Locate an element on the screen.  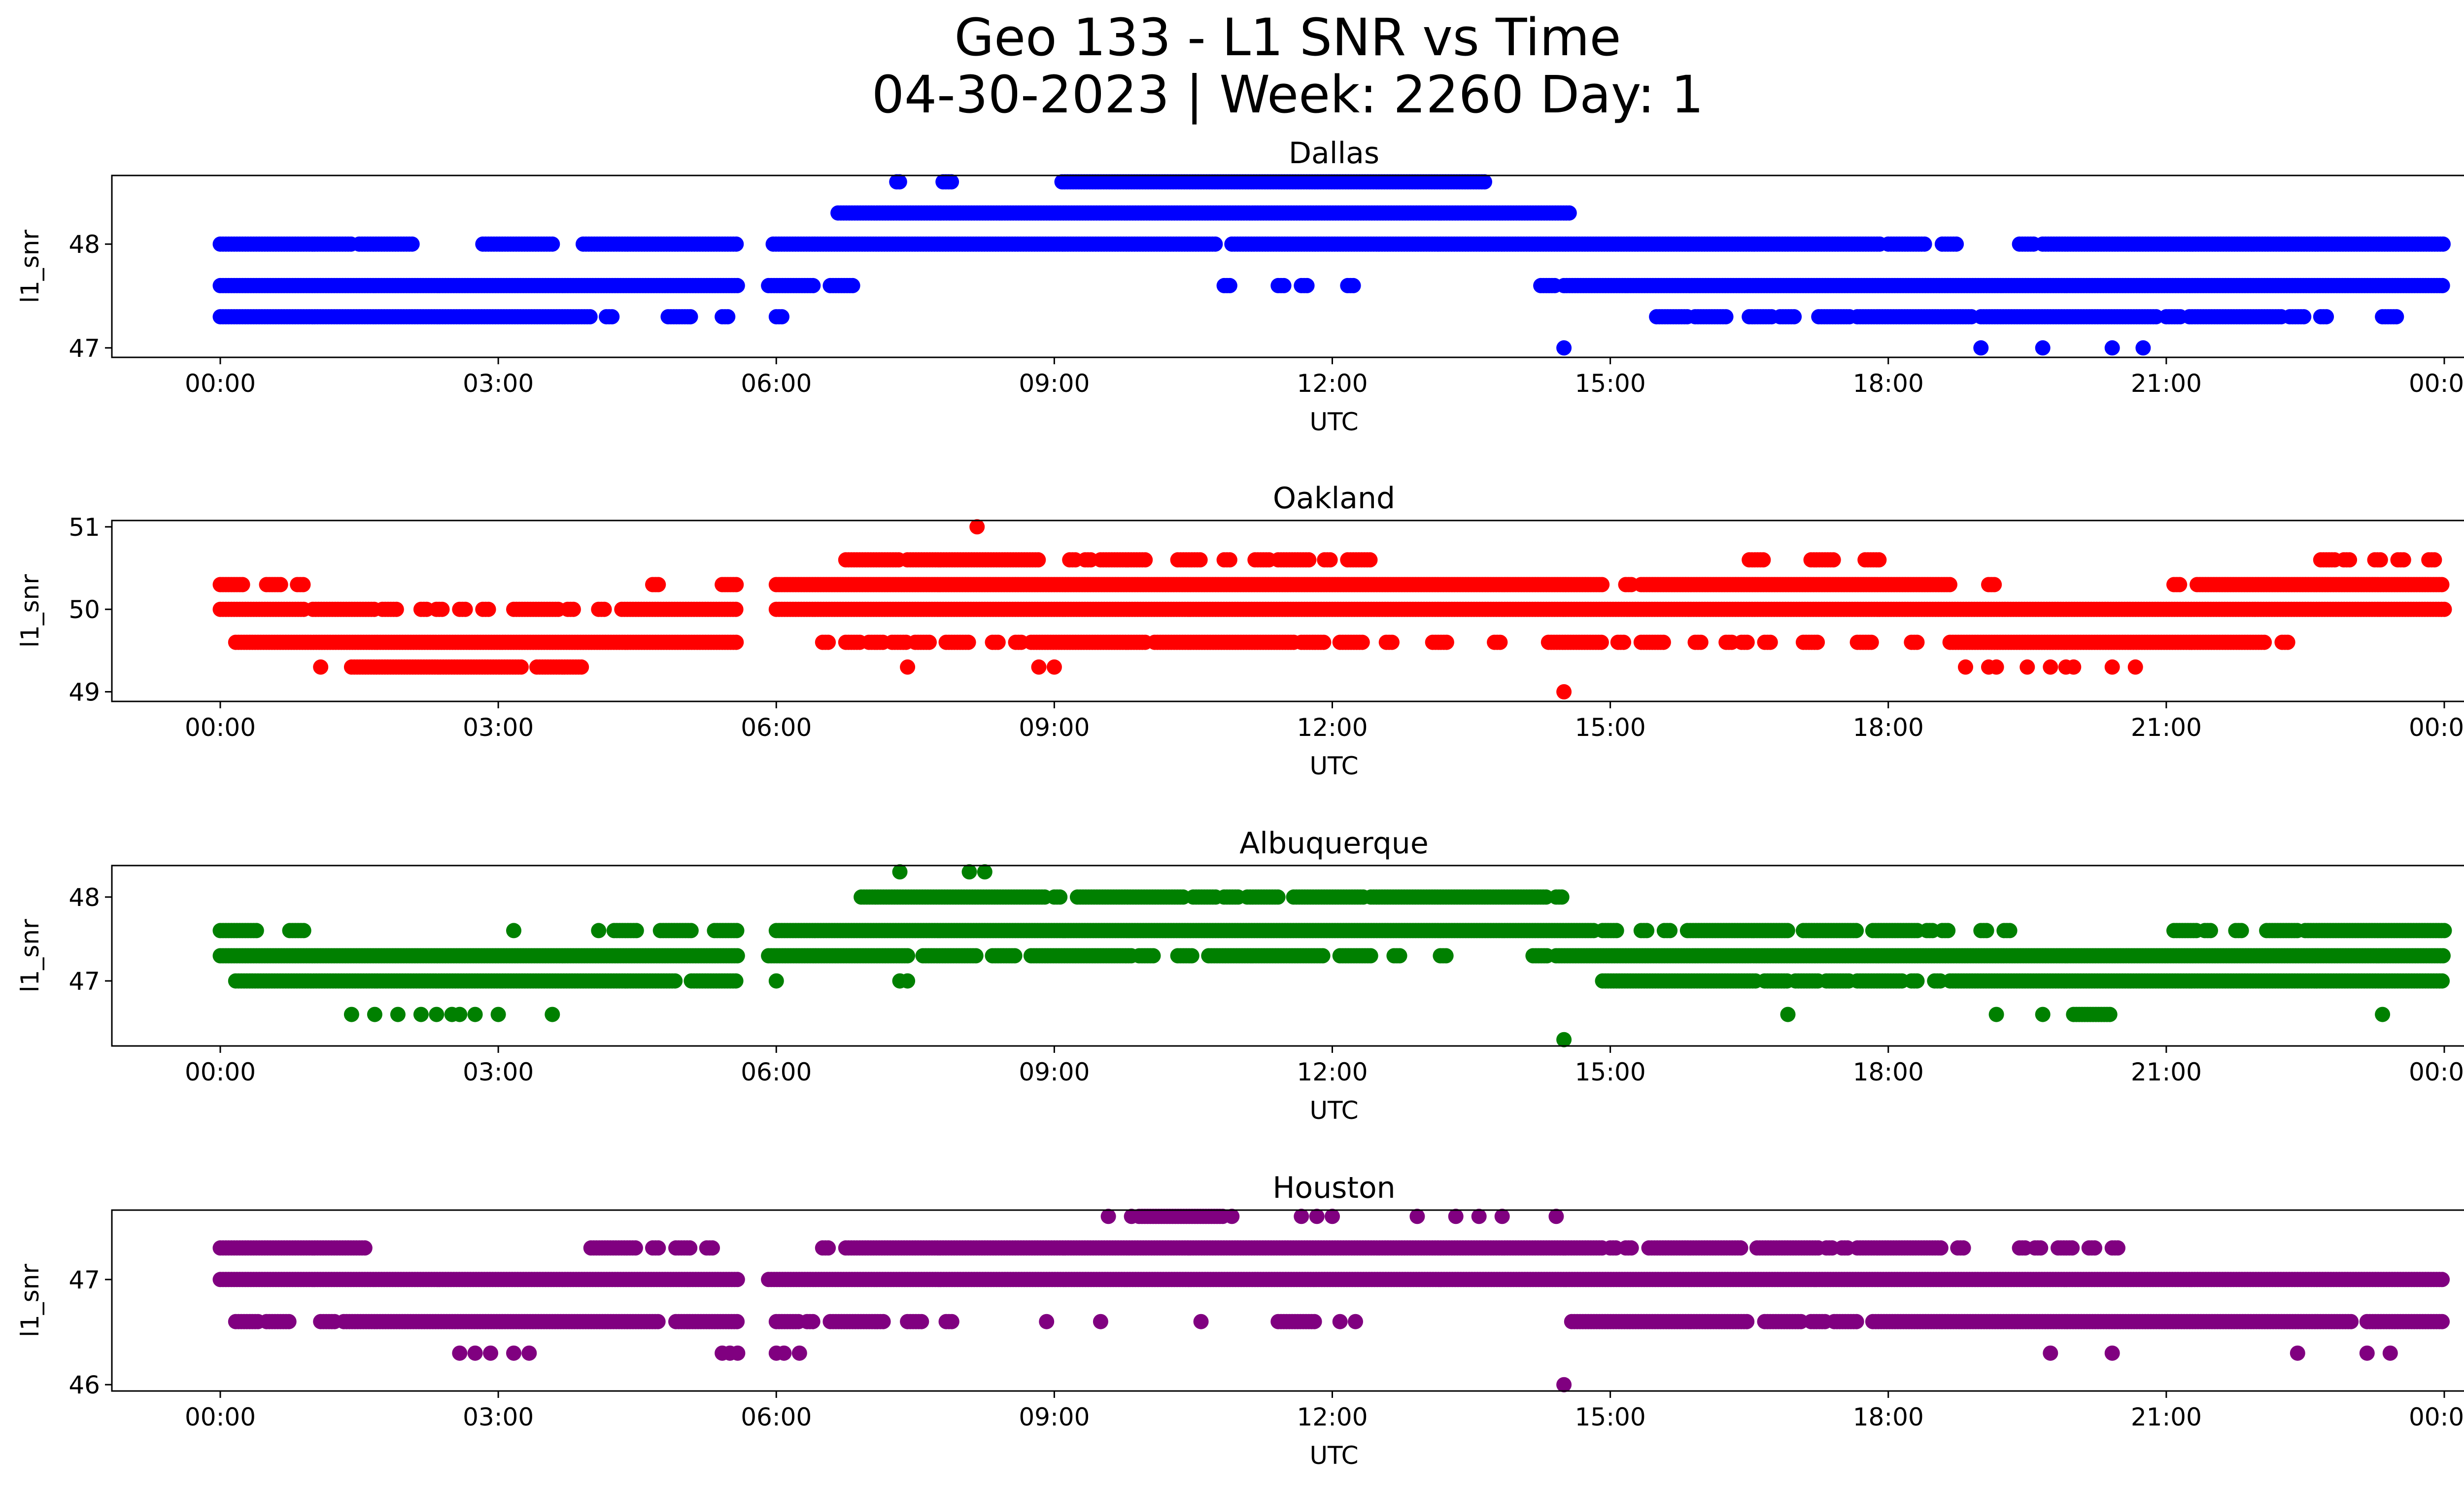
x-tick-label: 12:00 is located at coordinates (1332, 383).